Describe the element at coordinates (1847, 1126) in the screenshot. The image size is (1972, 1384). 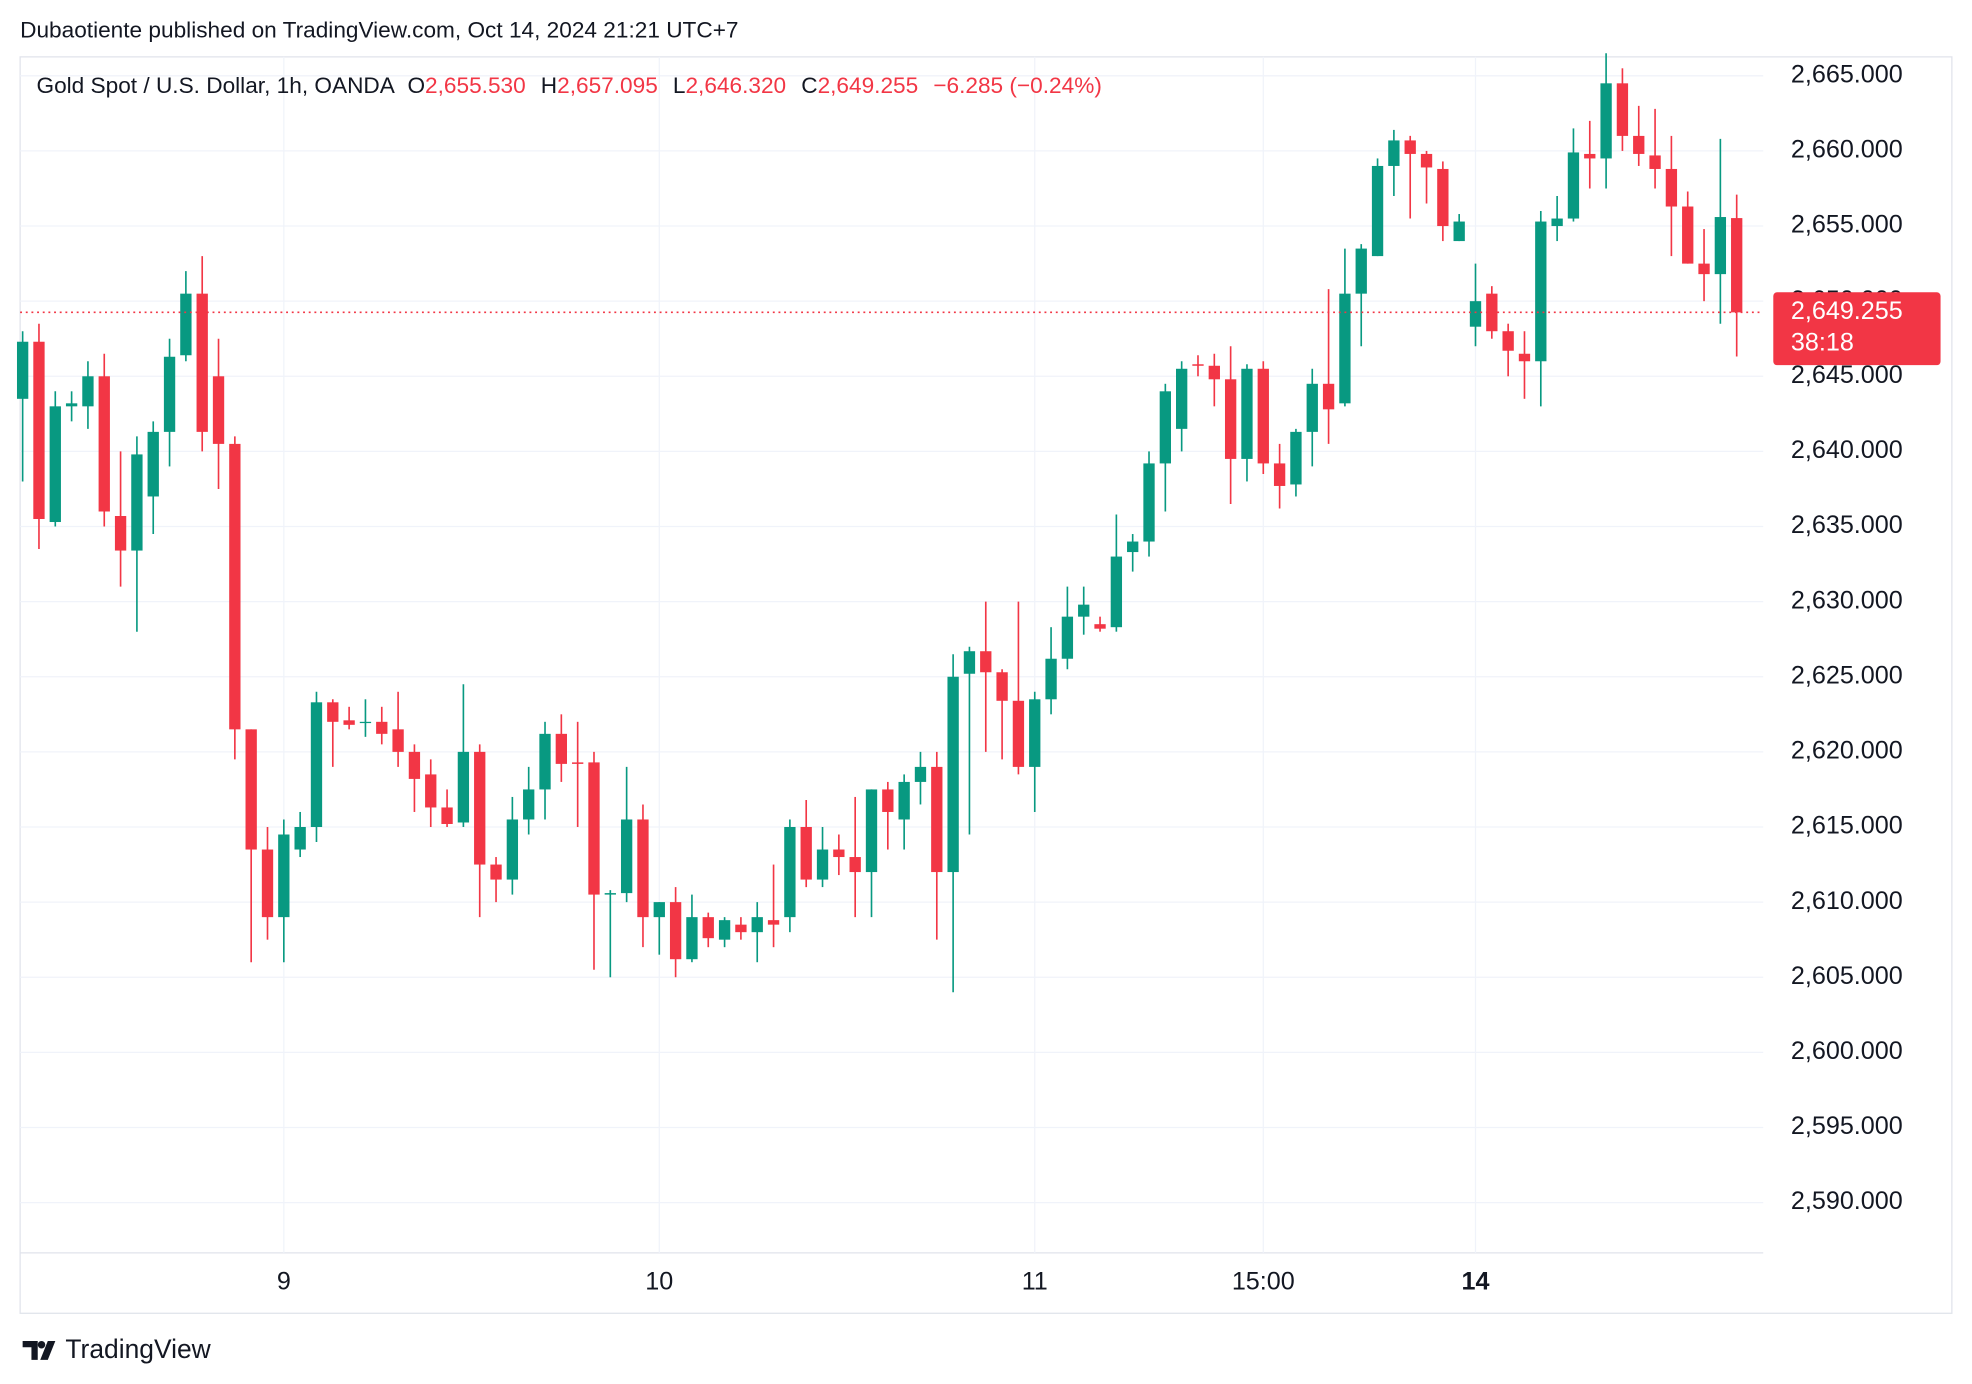
I see `y-tick-label: 2,595.000` at that location.